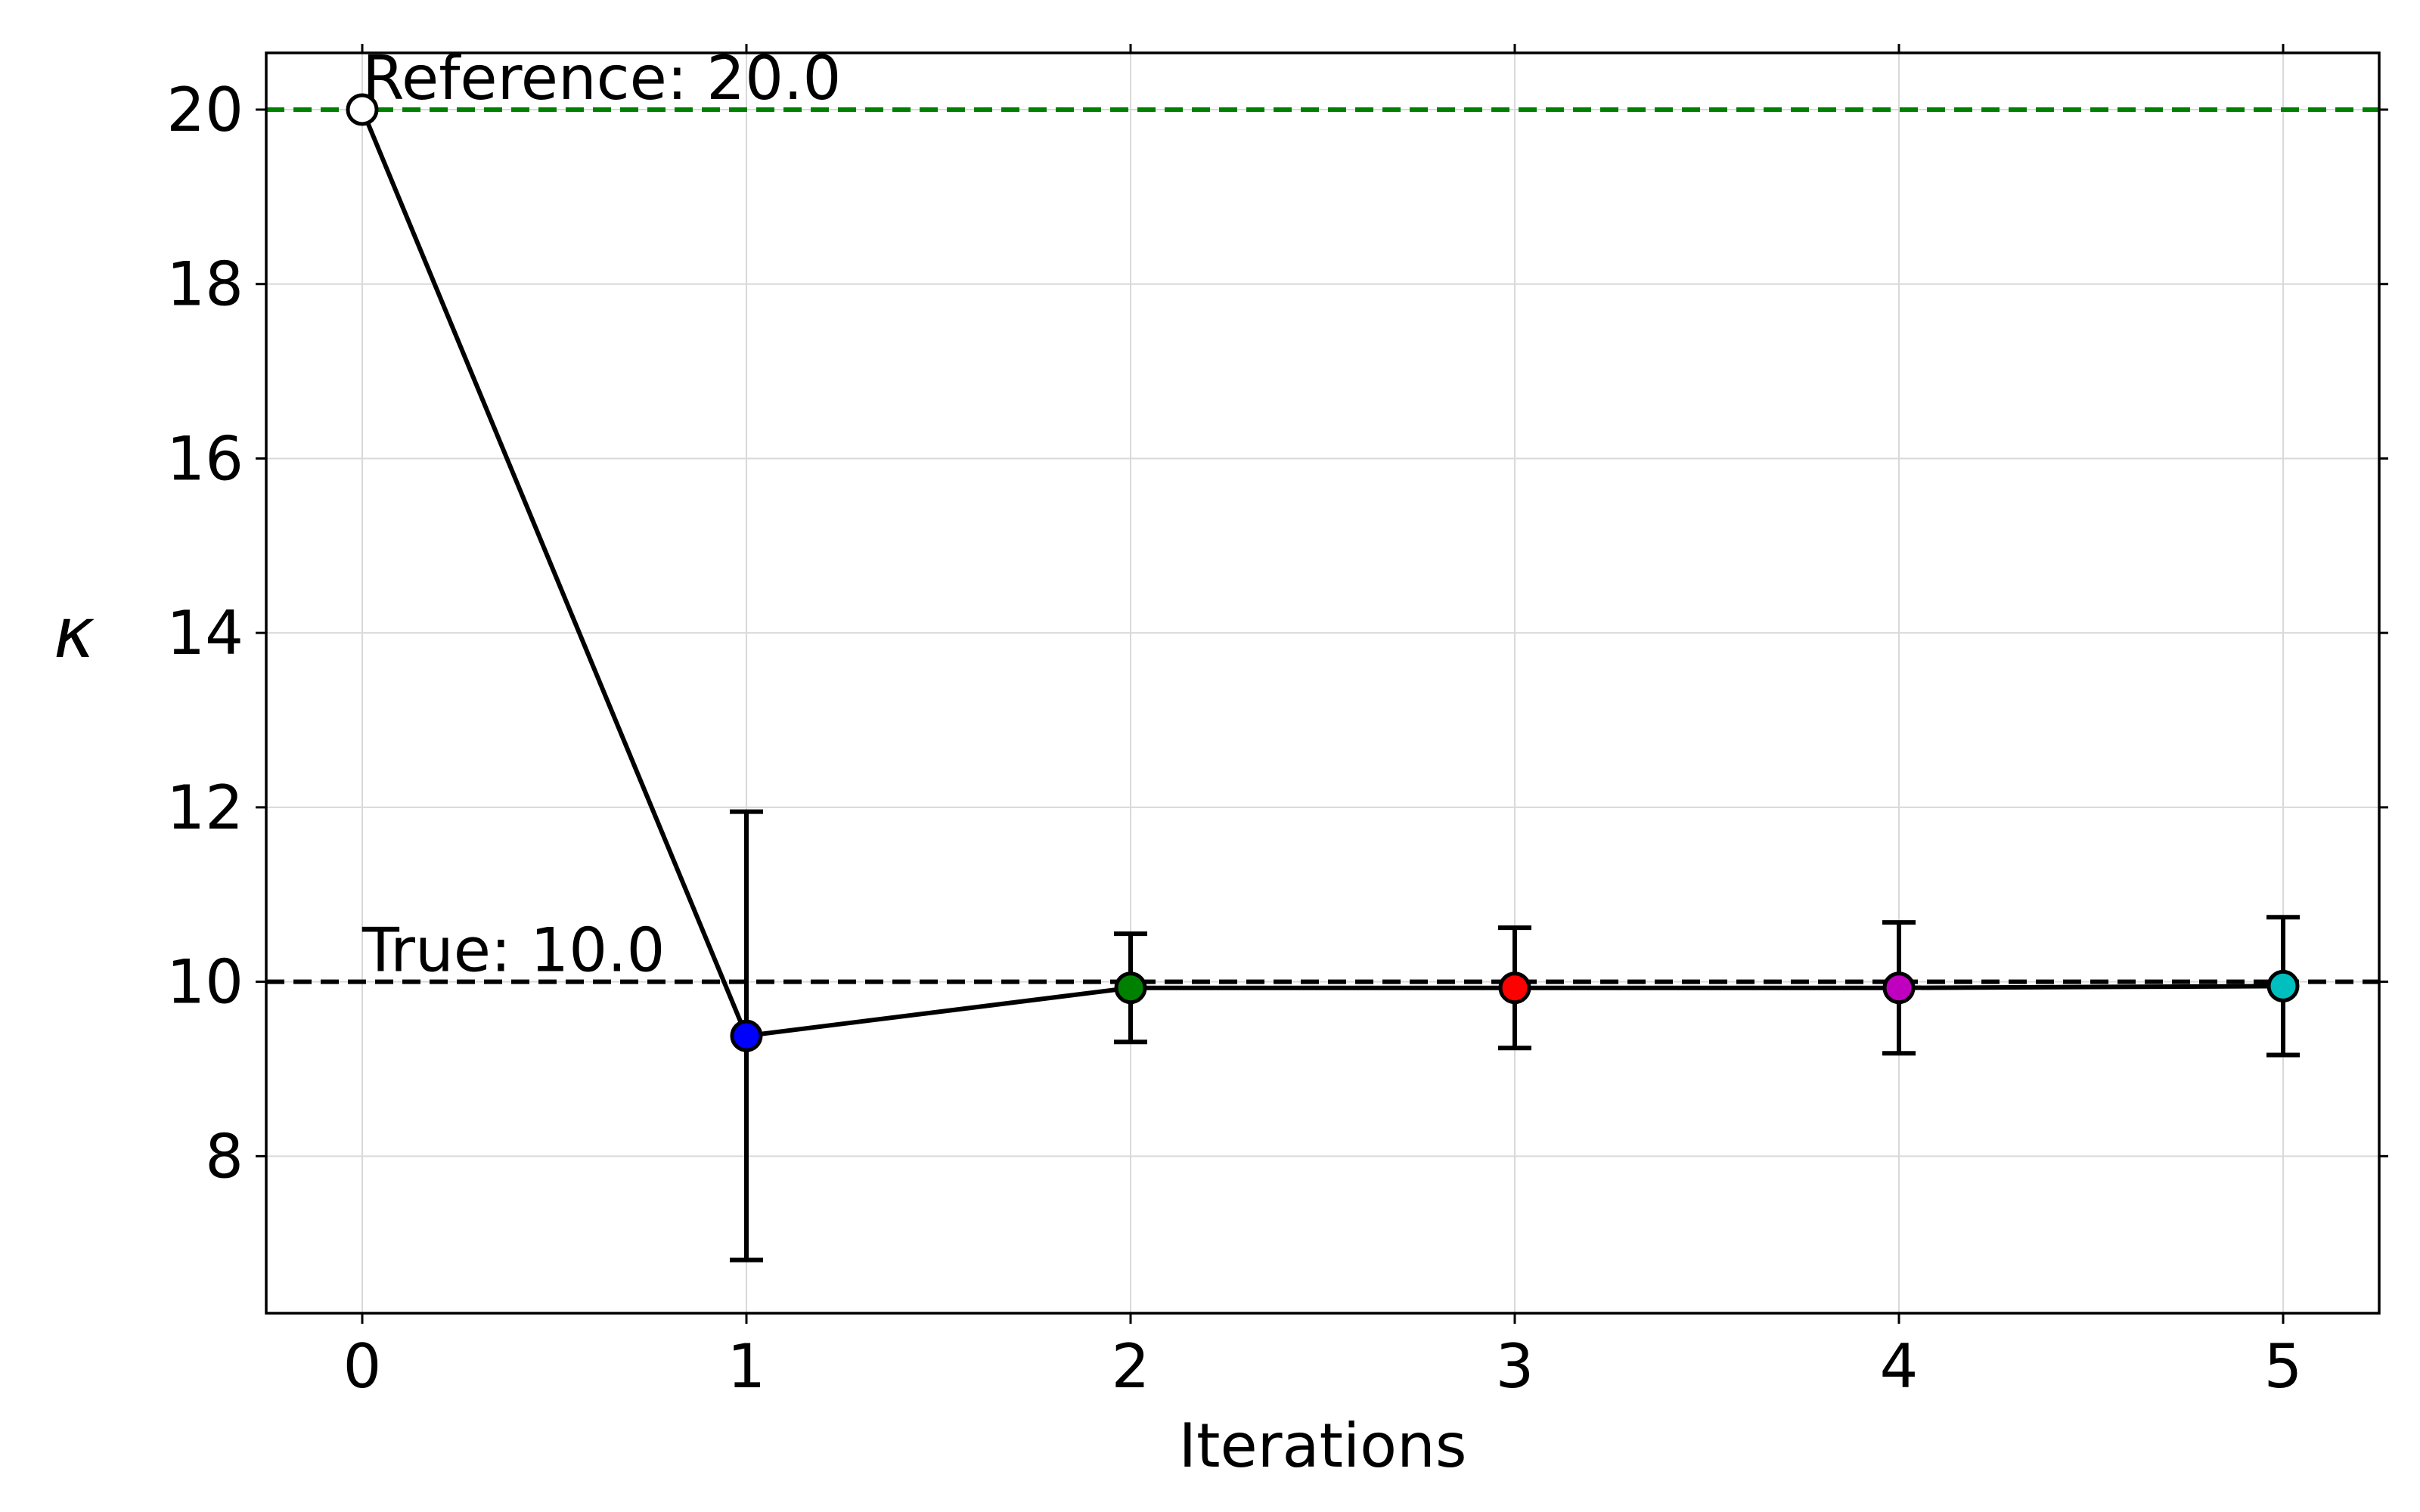  Describe the element at coordinates (205, 284) in the screenshot. I see `y-tick-label: 18` at that location.